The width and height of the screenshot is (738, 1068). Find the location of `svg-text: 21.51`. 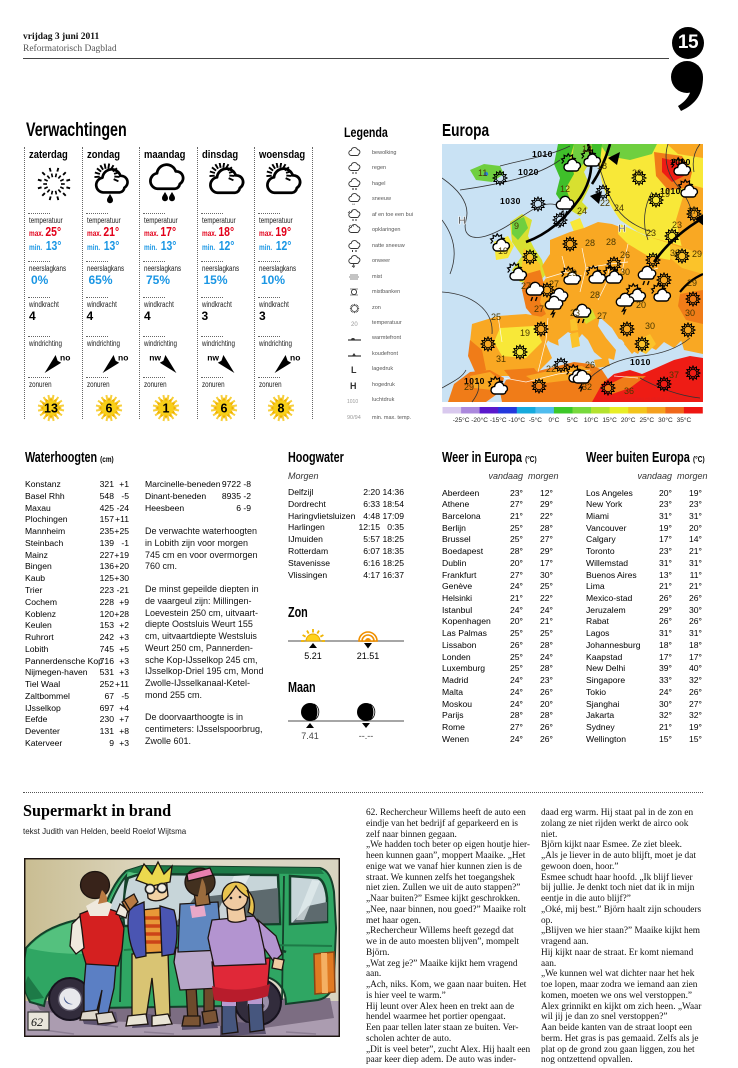

svg-text: 21.51 is located at coordinates (368, 656).